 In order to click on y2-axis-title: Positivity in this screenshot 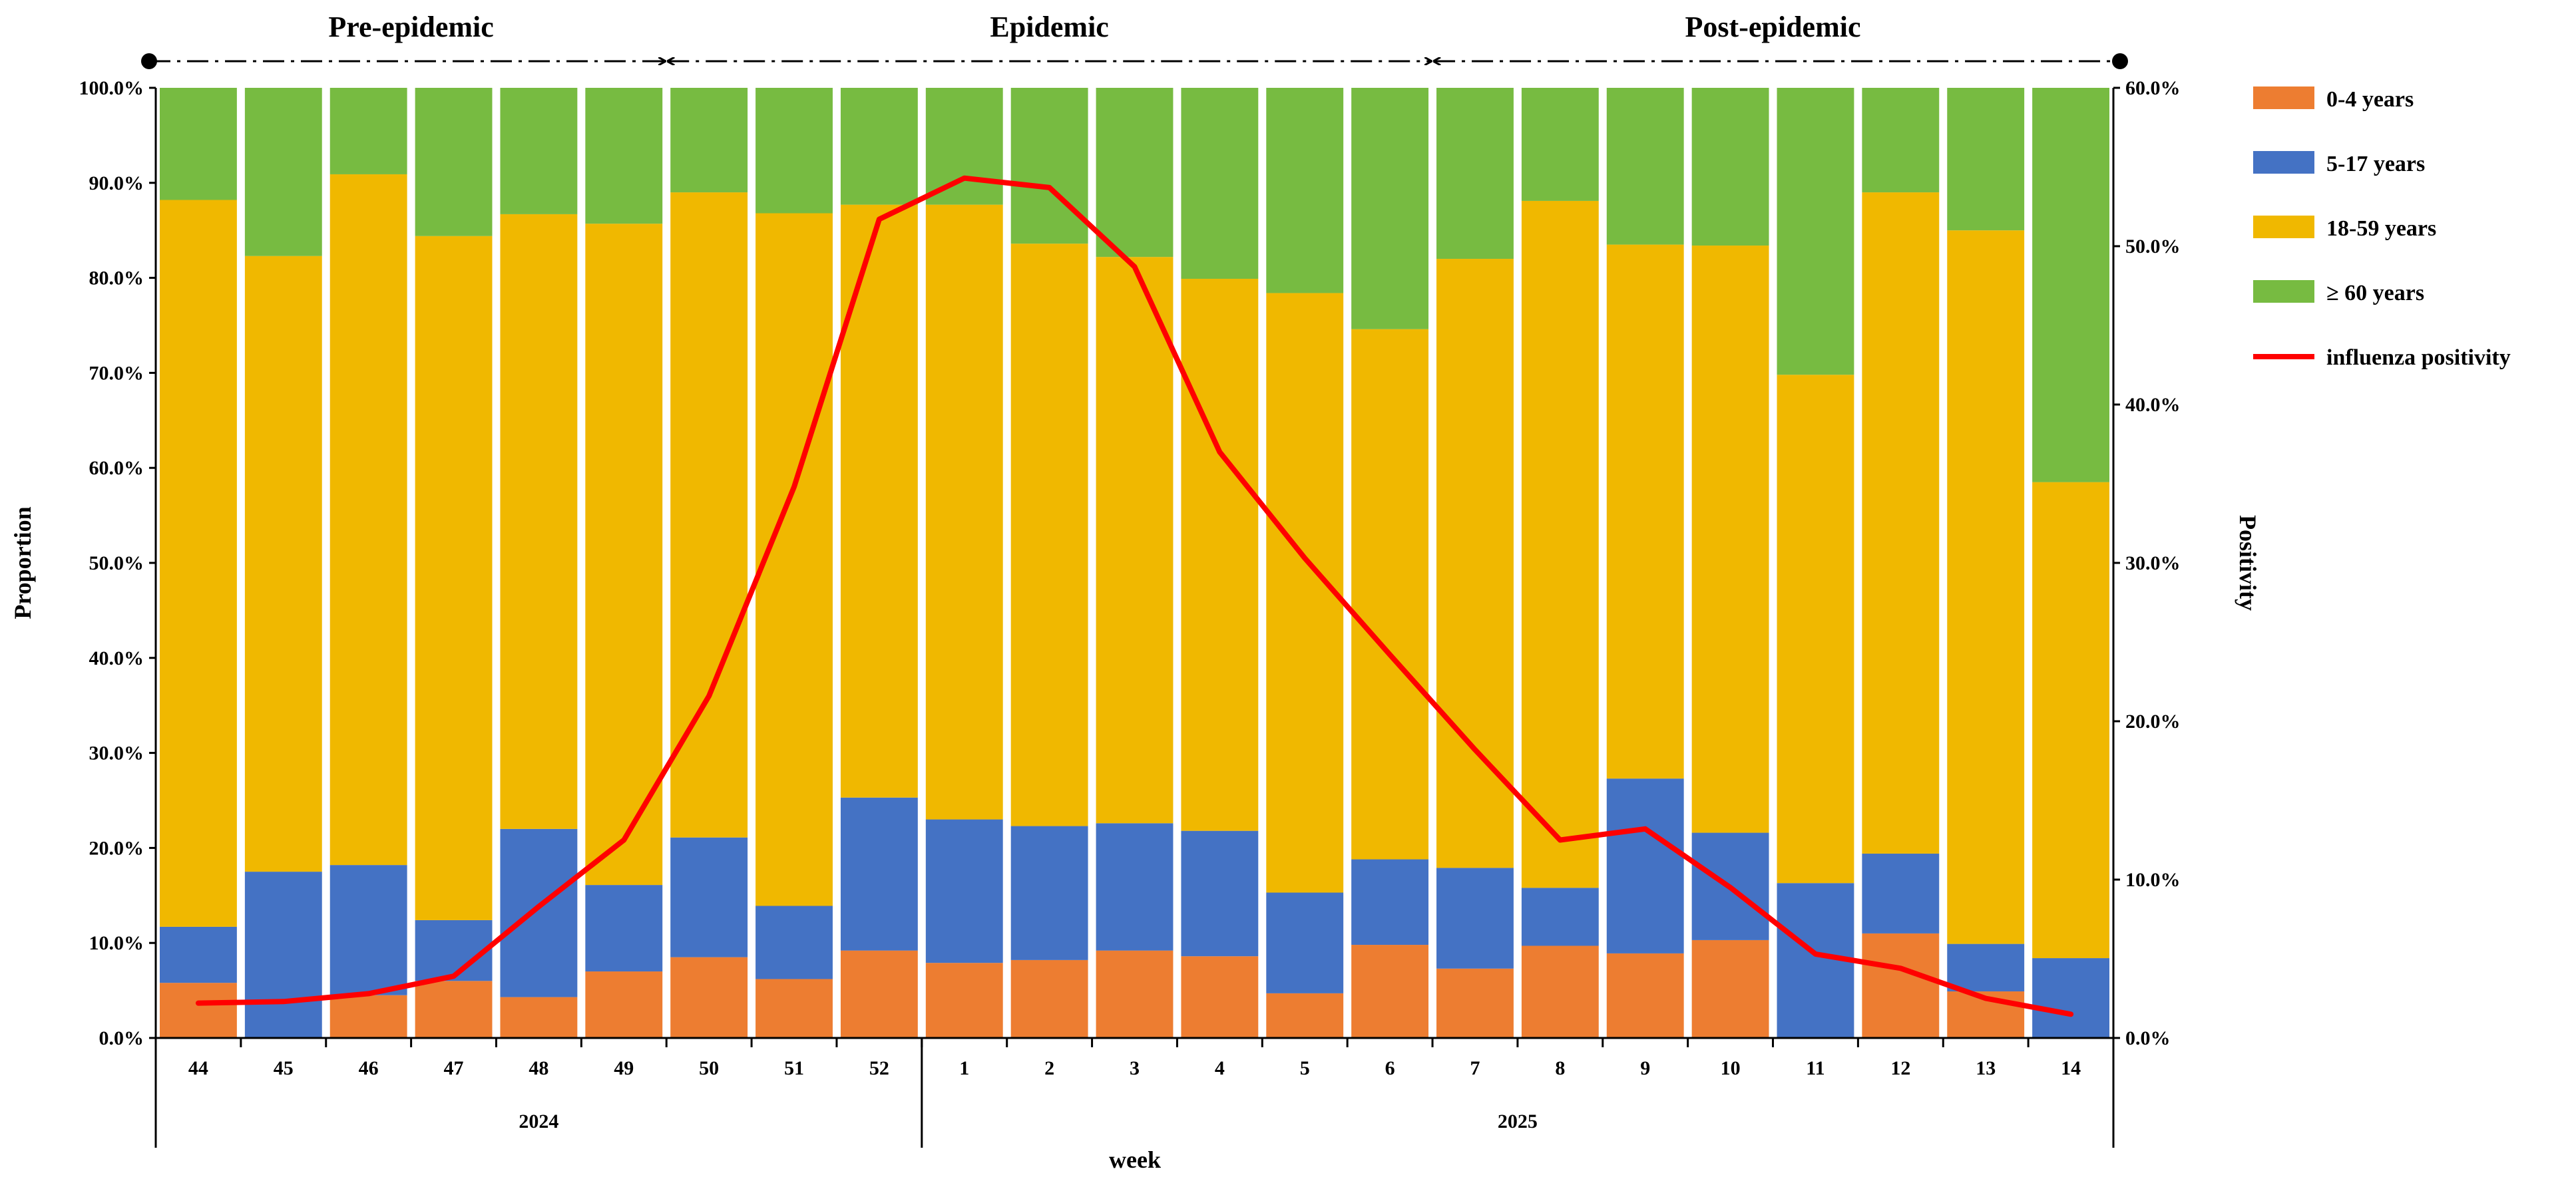, I will do `click(2248, 563)`.